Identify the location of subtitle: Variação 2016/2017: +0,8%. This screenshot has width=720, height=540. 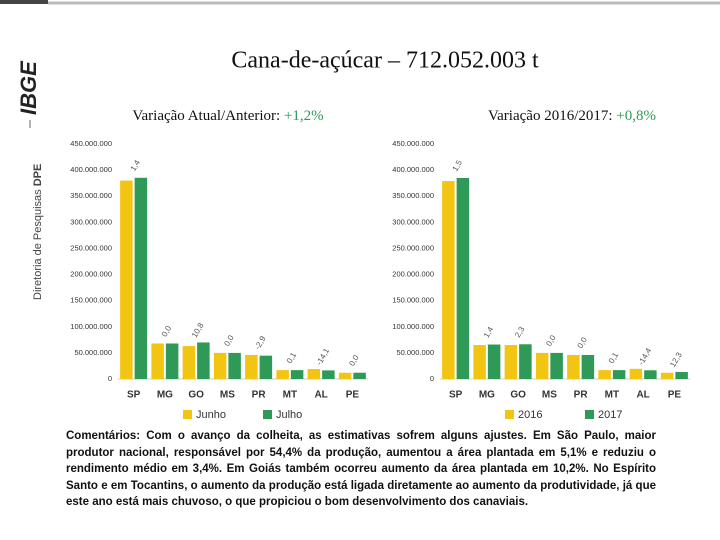
(572, 116).